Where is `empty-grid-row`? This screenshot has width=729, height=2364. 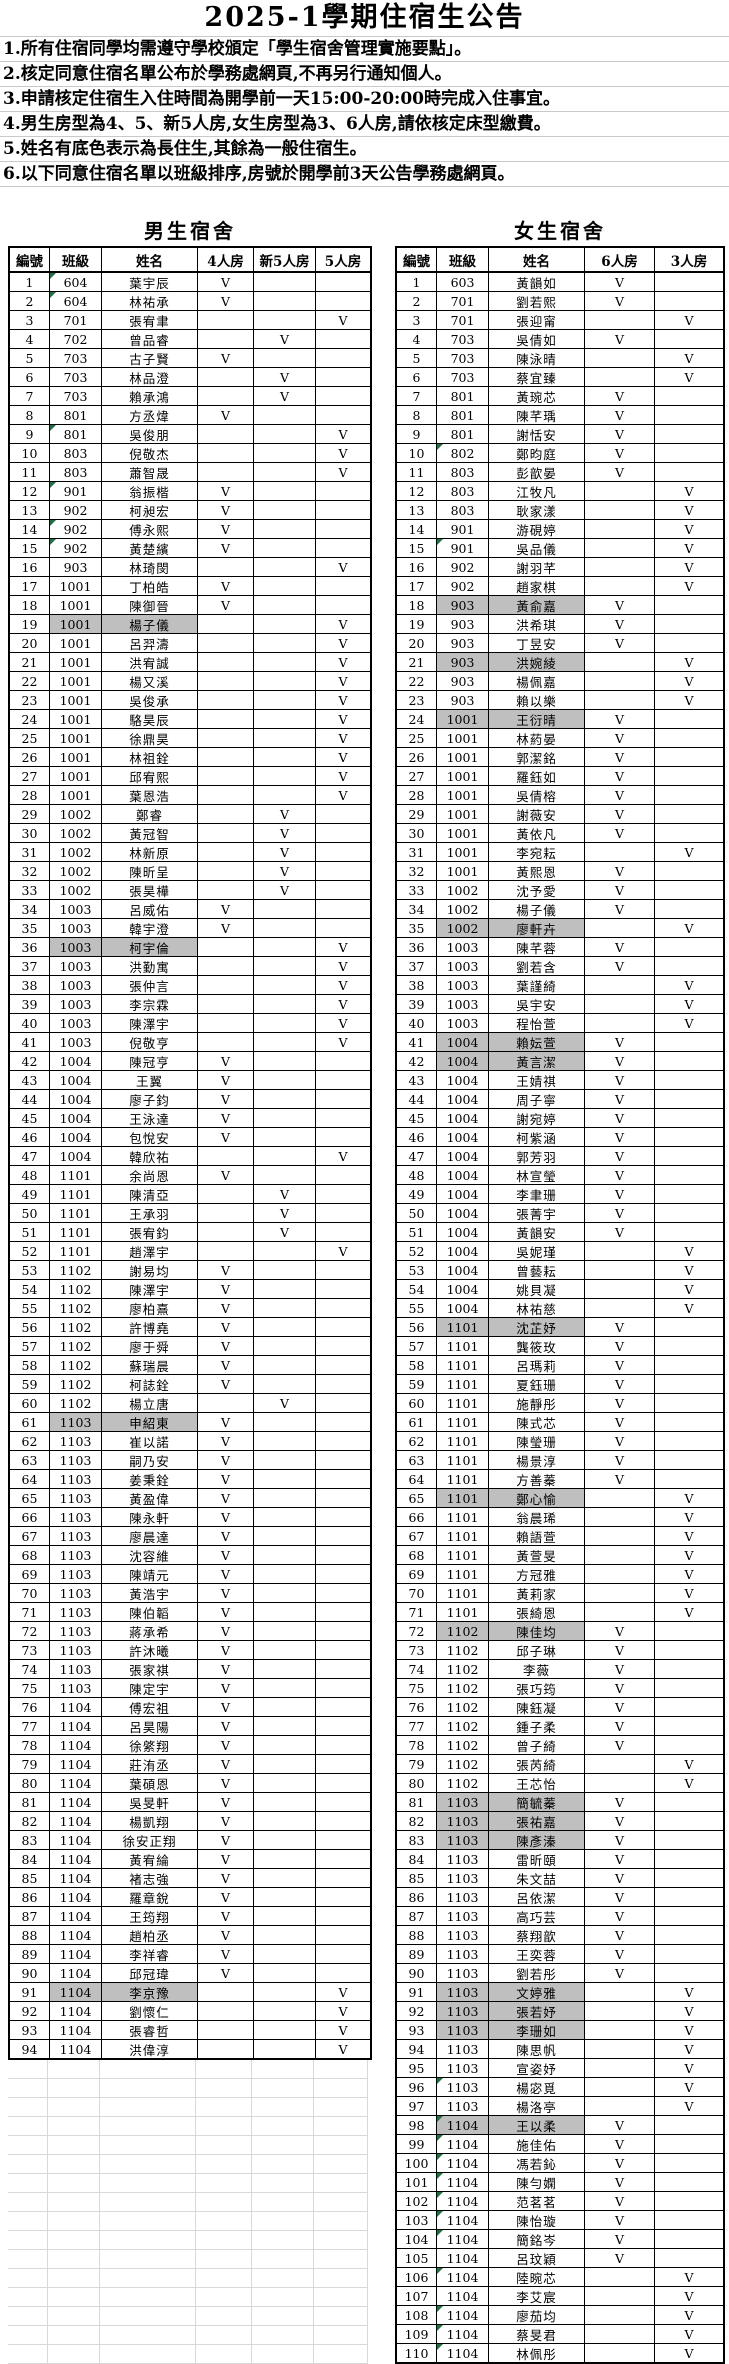 empty-grid-row is located at coordinates (190, 2107).